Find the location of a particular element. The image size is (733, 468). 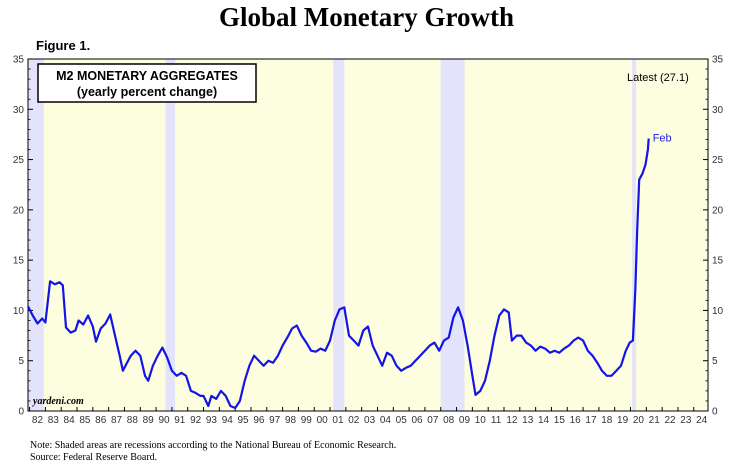

x-tick-label: 86 is located at coordinates (101, 420).